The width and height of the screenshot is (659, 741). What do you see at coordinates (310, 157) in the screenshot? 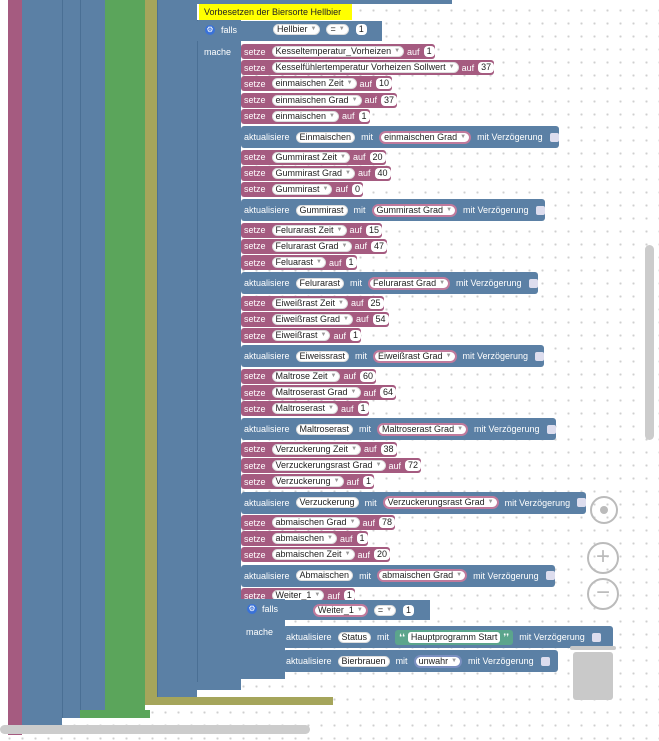
I see `variable-selector: Gummirast Zeit ▼` at bounding box center [310, 157].